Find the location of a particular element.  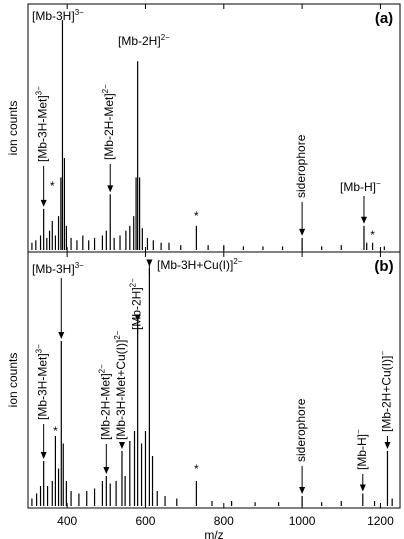

annotation: [Mb-3H+Cu(I)]2− is located at coordinates (200, 265).